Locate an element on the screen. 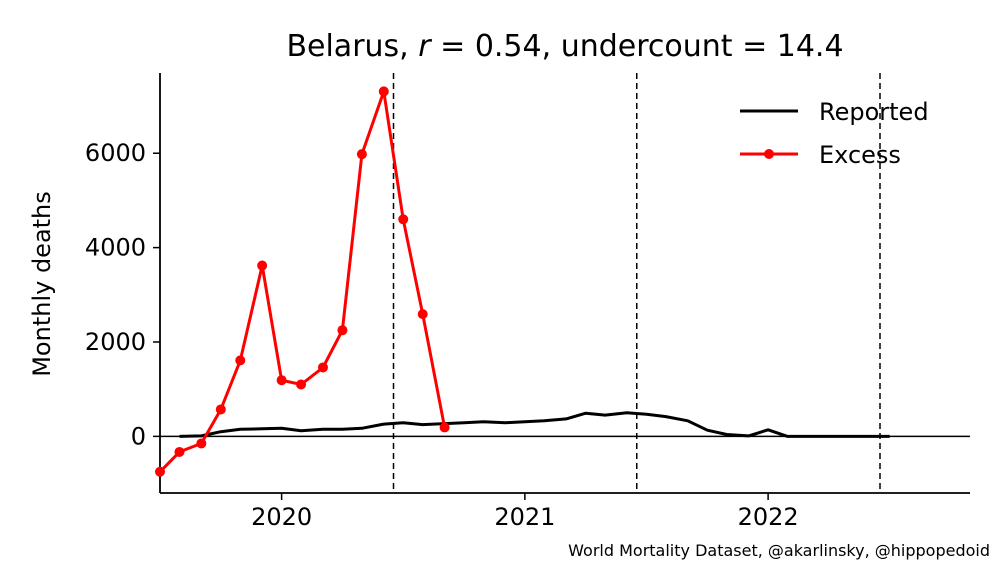  legend-marker-excess is located at coordinates (769, 154).